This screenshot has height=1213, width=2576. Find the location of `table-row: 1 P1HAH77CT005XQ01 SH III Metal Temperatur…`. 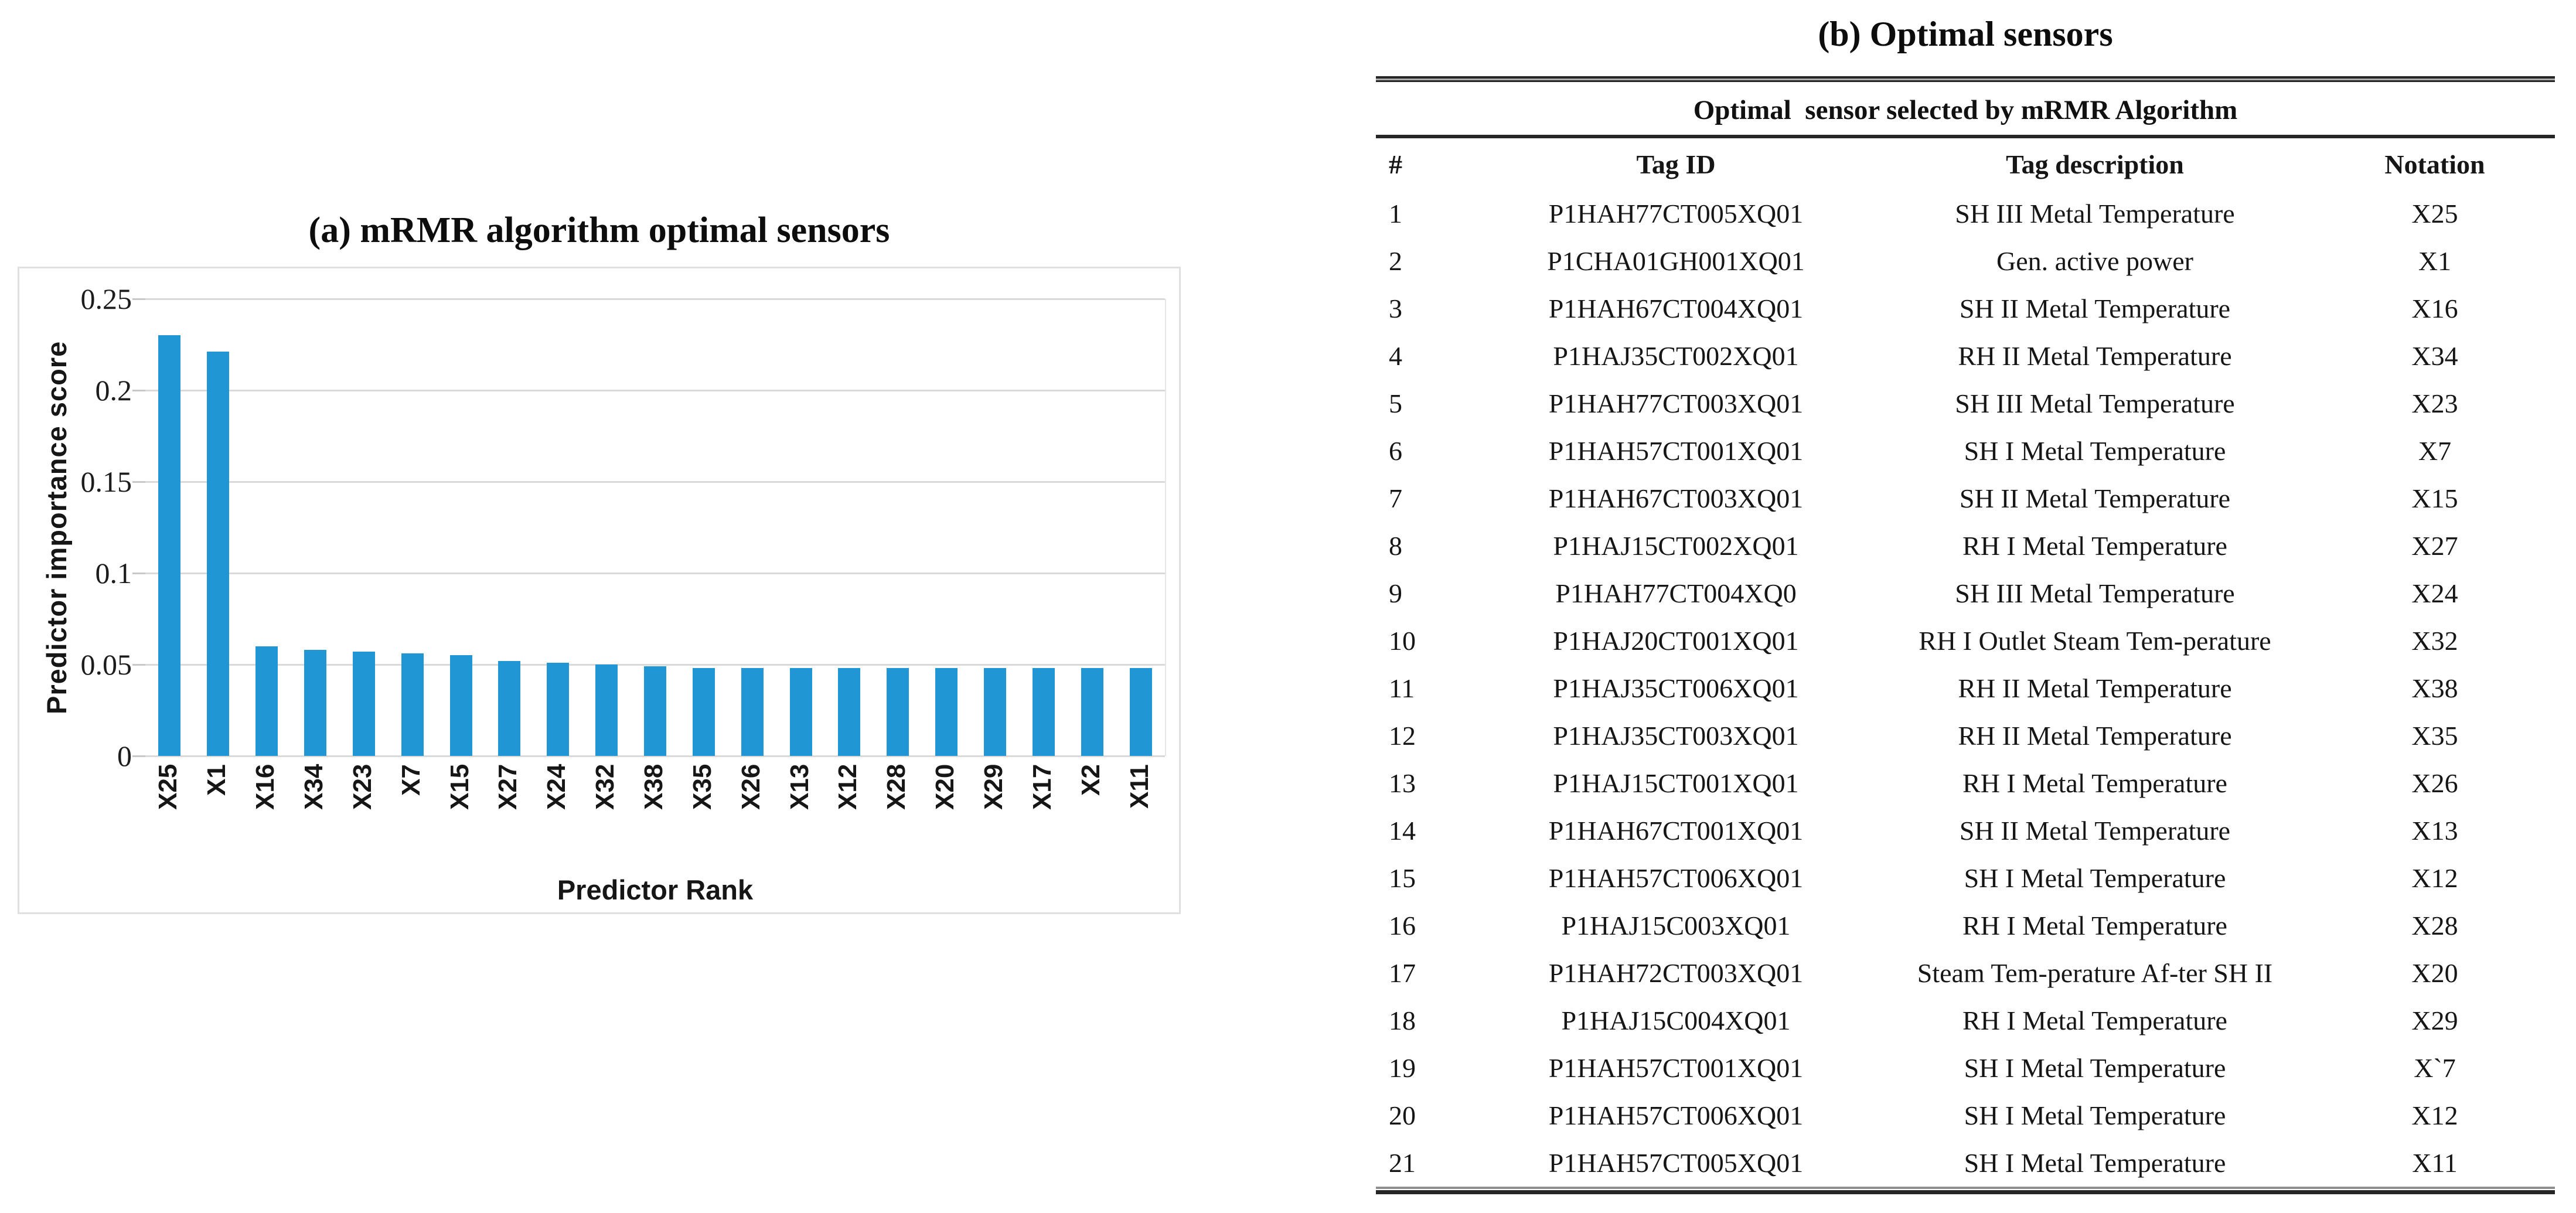

table-row: 1 P1HAH77CT005XQ01 SH III Metal Temperatur… is located at coordinates (1965, 213).